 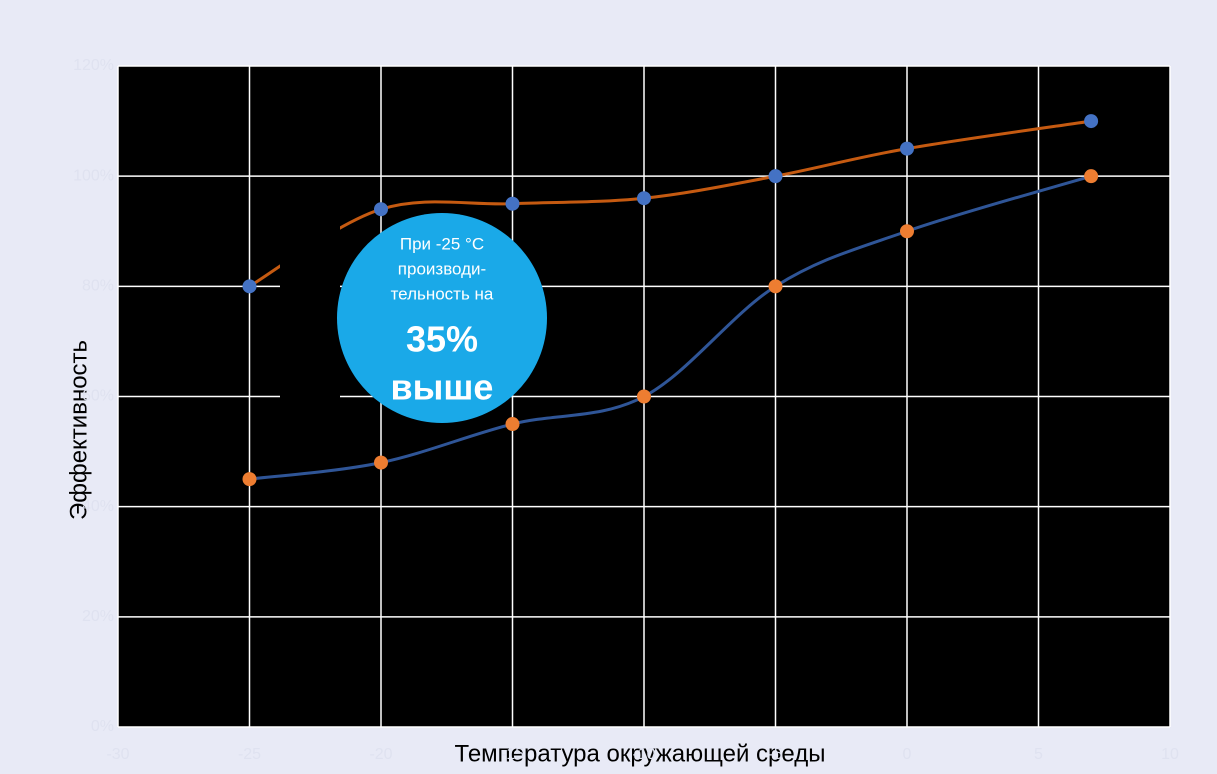 What do you see at coordinates (442, 243) in the screenshot?
I see `annotation-text: При -25 °C` at bounding box center [442, 243].